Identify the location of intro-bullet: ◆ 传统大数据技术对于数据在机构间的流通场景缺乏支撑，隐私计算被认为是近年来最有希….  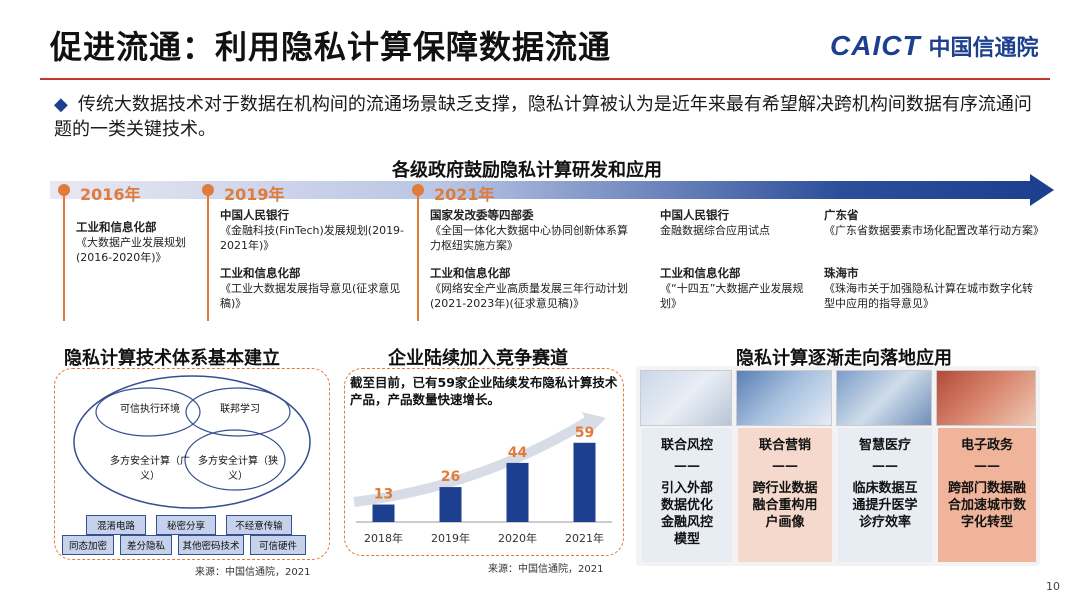
(549, 117).